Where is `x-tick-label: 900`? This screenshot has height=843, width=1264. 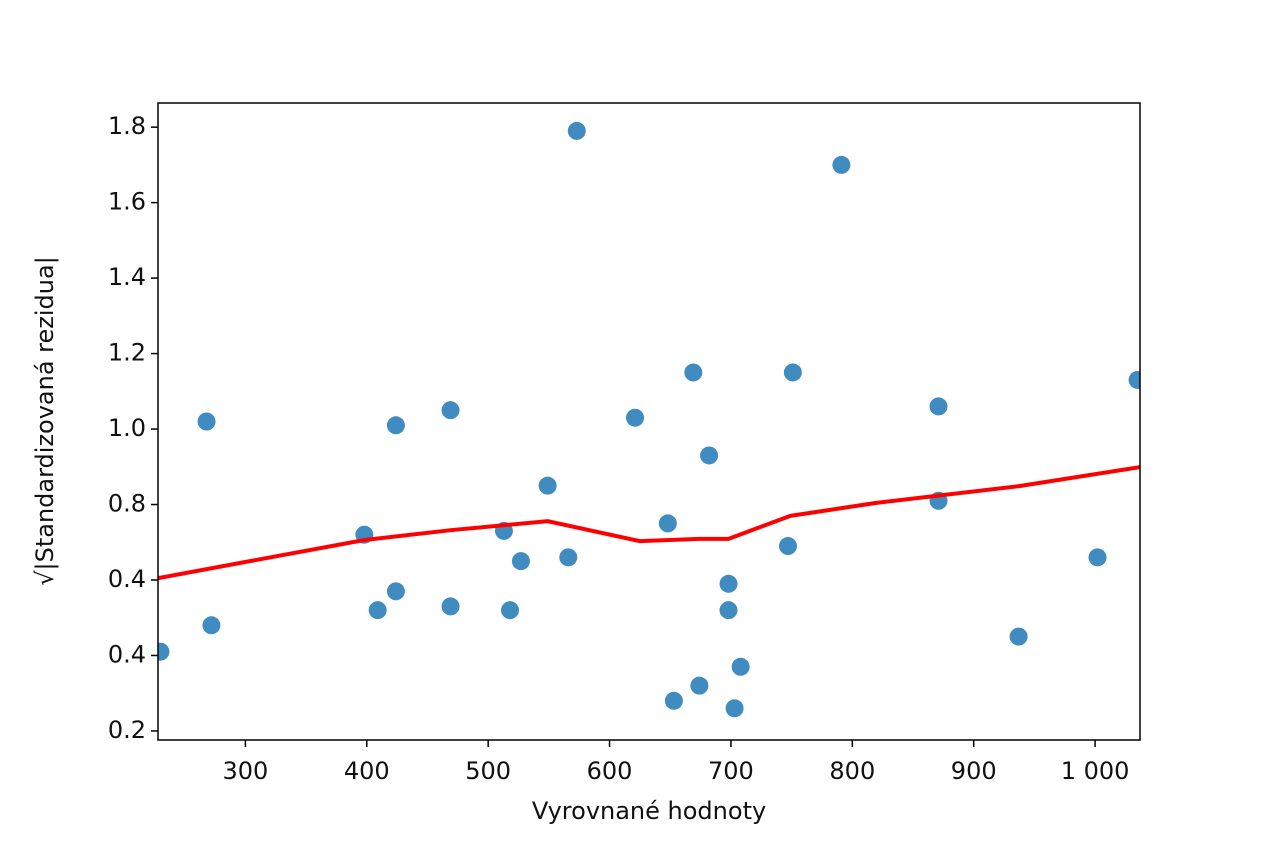
x-tick-label: 900 is located at coordinates (974, 771).